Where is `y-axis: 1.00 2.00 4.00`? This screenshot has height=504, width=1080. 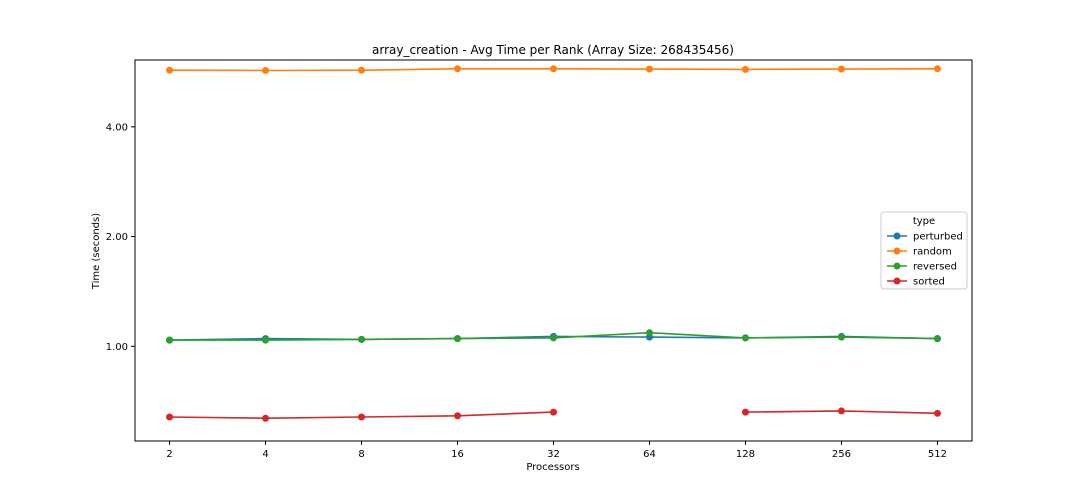 y-axis: 1.00 2.00 4.00 is located at coordinates (120, 237).